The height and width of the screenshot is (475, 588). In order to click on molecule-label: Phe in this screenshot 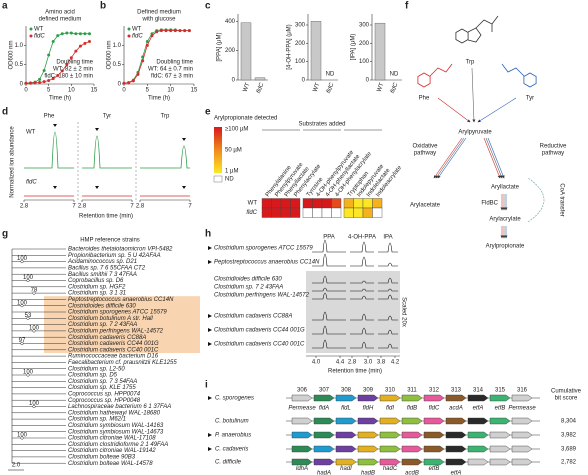, I will do `click(424, 99)`.